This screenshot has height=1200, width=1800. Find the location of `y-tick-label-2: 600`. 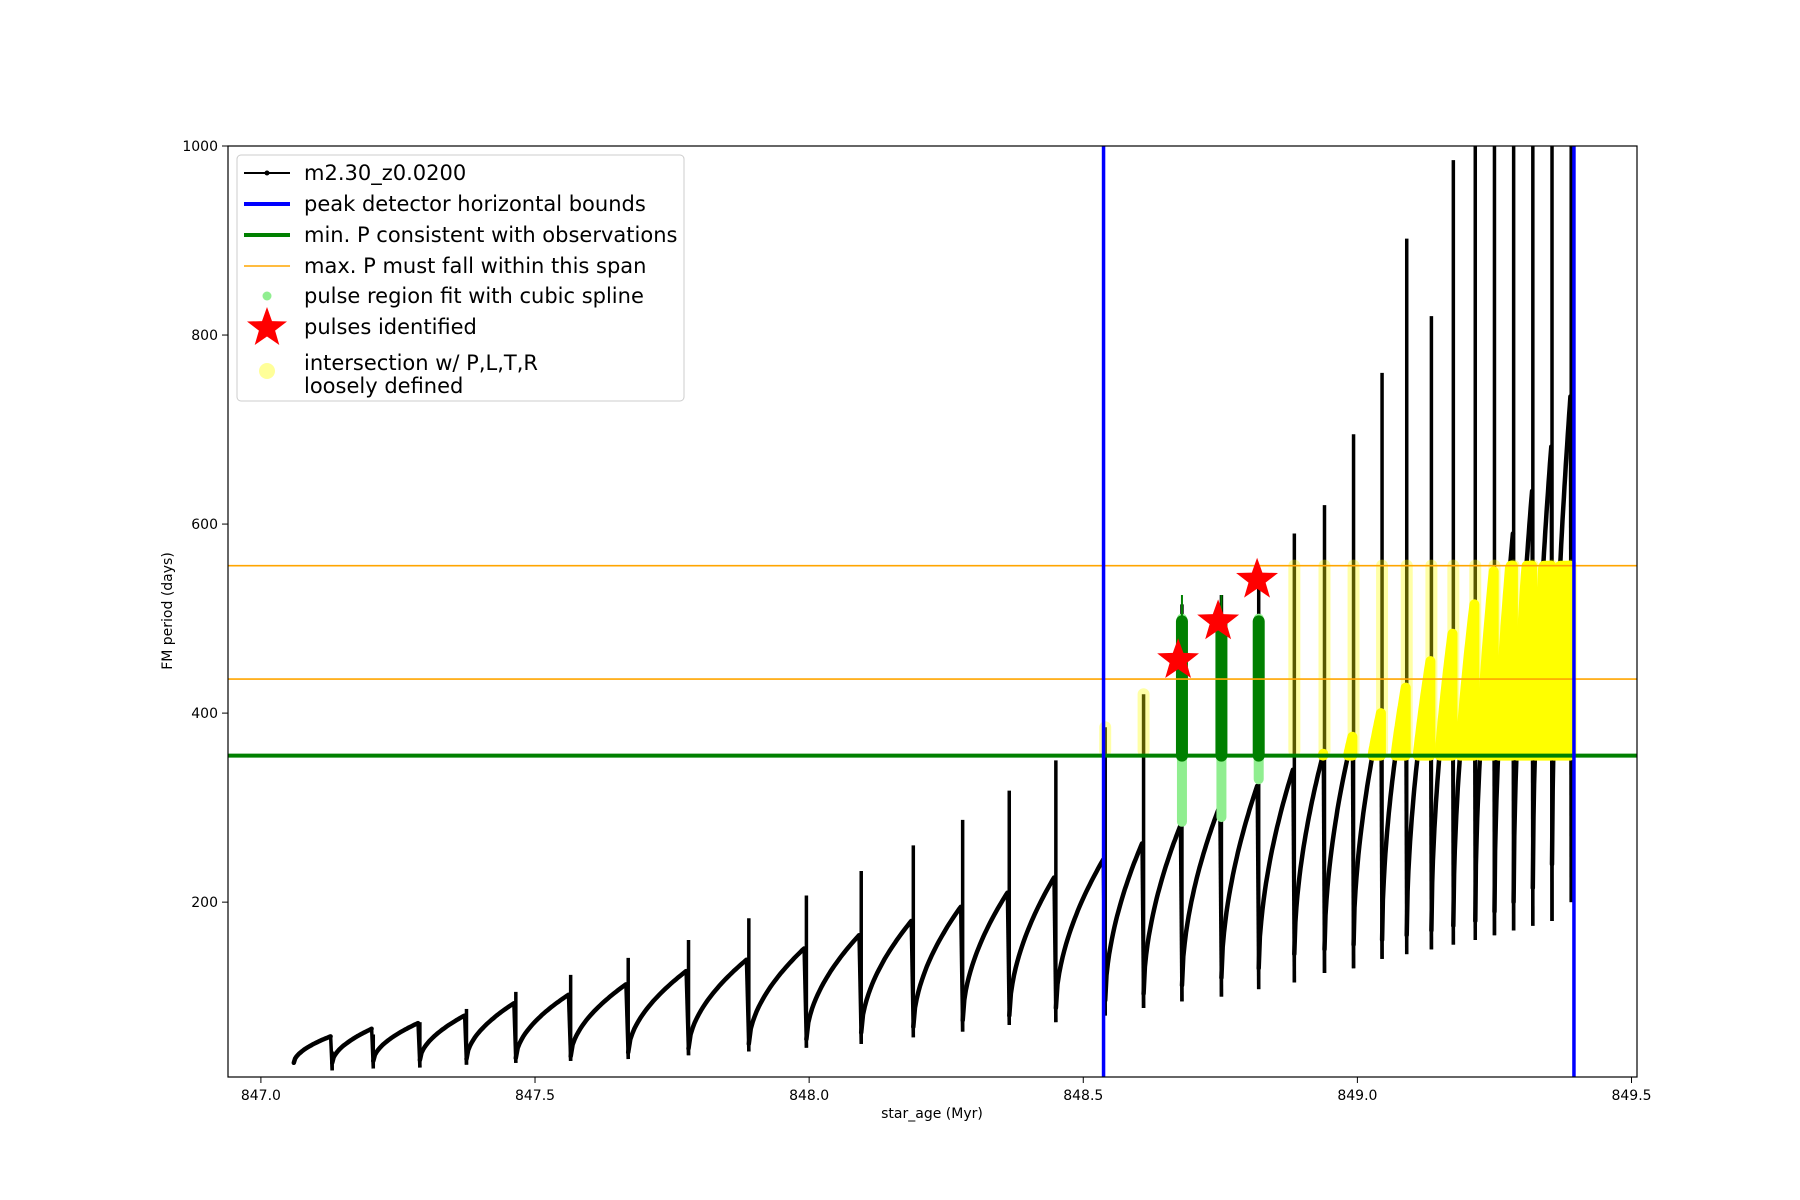

y-tick-label-2: 600 is located at coordinates (204, 525).